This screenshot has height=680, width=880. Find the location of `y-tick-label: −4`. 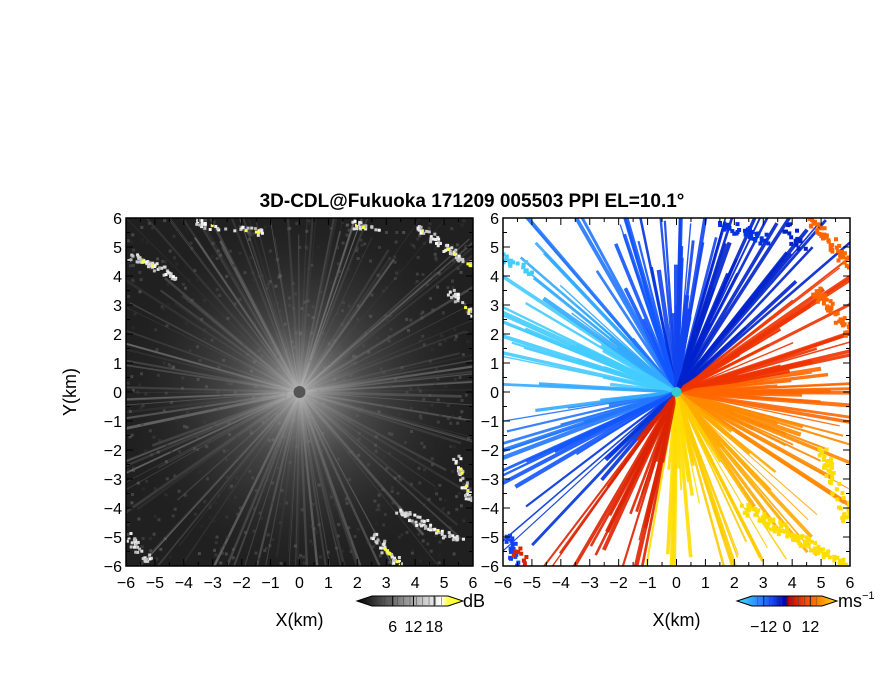

y-tick-label: −4 is located at coordinates (490, 509).